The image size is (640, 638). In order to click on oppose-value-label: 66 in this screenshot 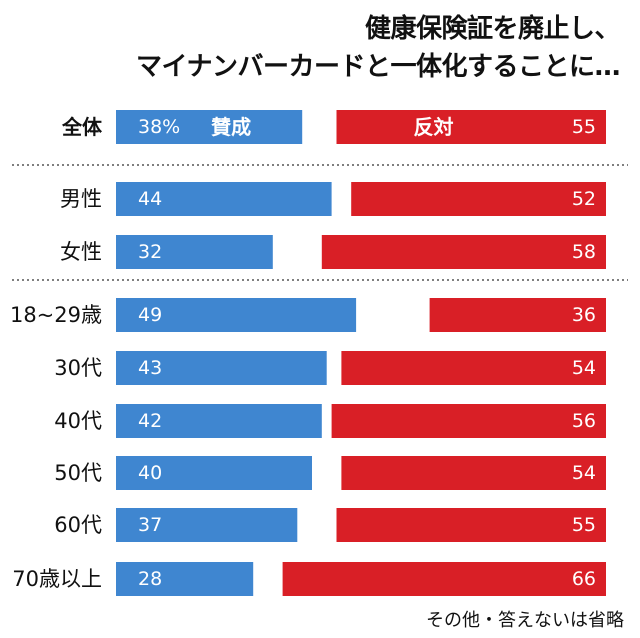, I will do `click(584, 579)`.